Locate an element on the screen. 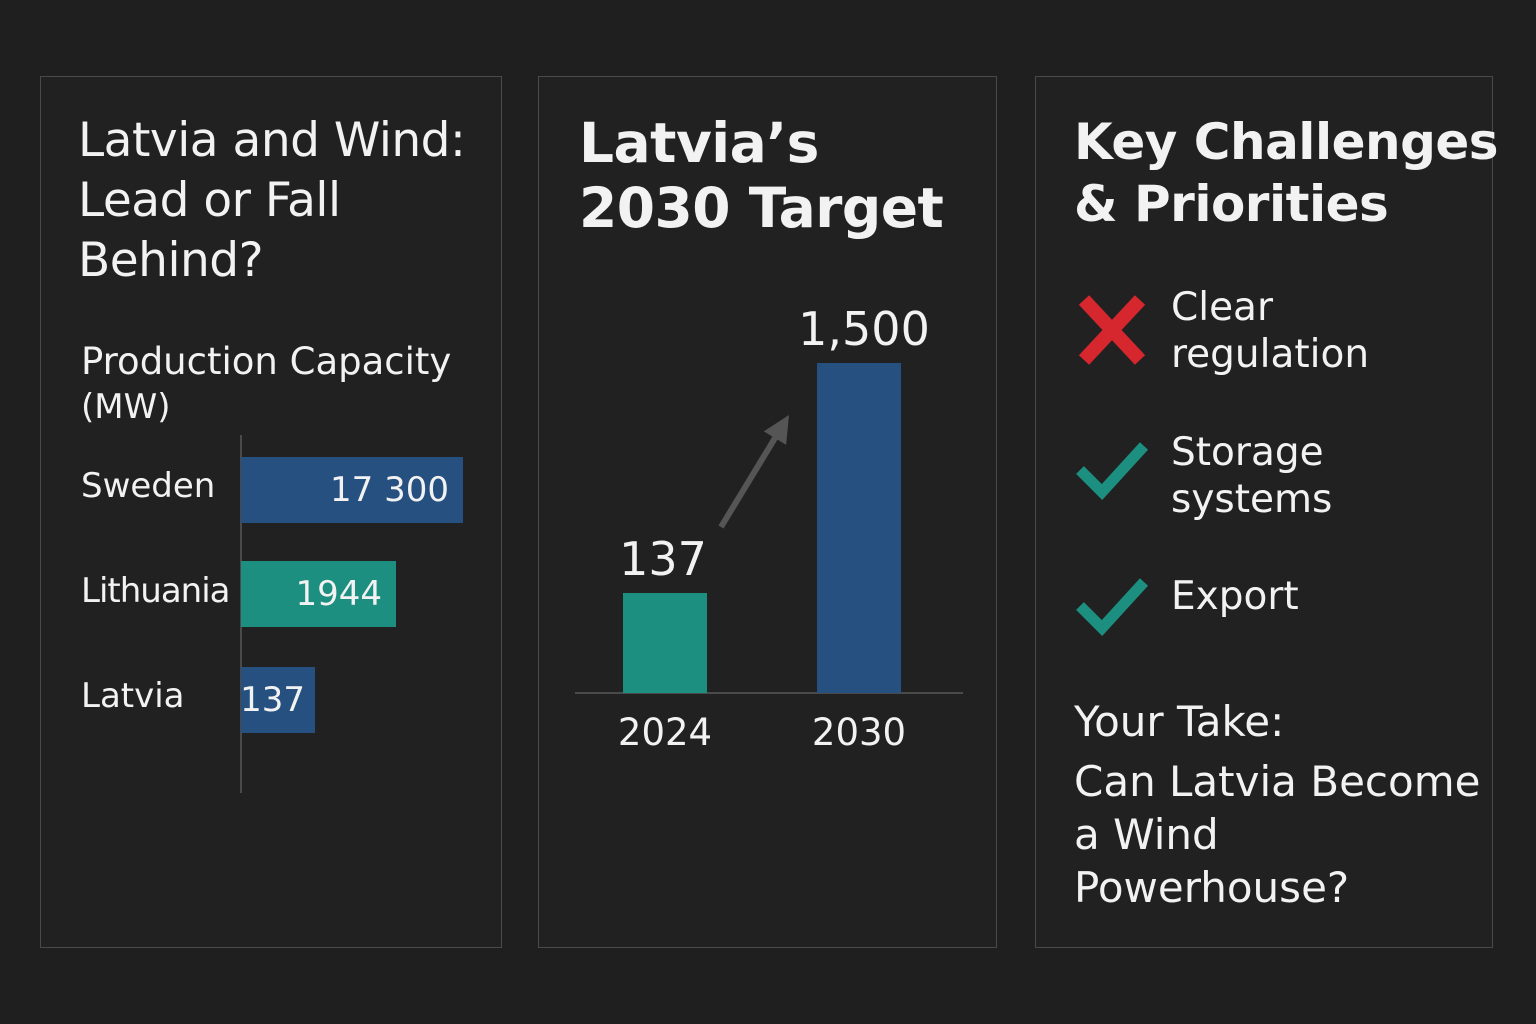 This screenshot has height=1024, width=1536. bar-sweden: 17 300 is located at coordinates (352, 490).